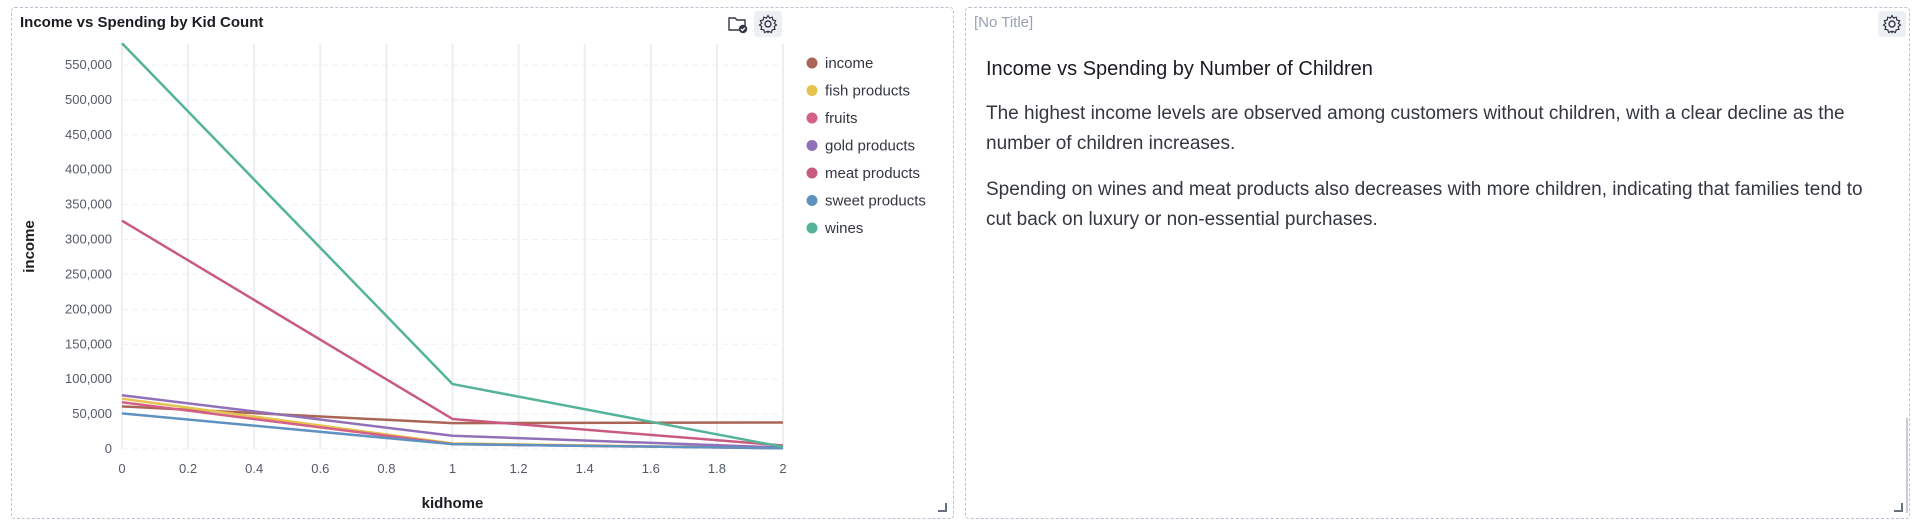  I want to click on legend-label: meat products, so click(872, 173).